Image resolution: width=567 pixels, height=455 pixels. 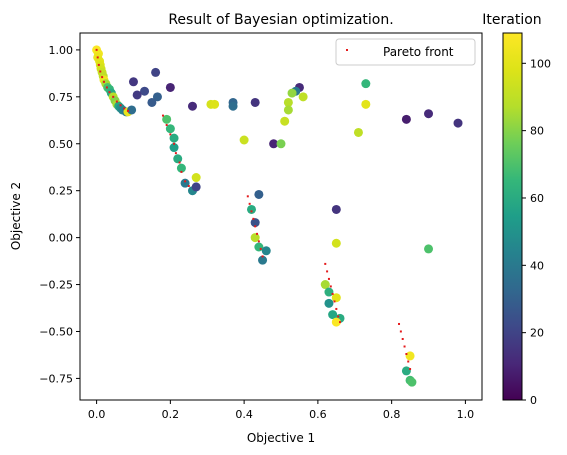 What do you see at coordinates (61, 144) in the screenshot?
I see `y-tick-label: 0.50` at bounding box center [61, 144].